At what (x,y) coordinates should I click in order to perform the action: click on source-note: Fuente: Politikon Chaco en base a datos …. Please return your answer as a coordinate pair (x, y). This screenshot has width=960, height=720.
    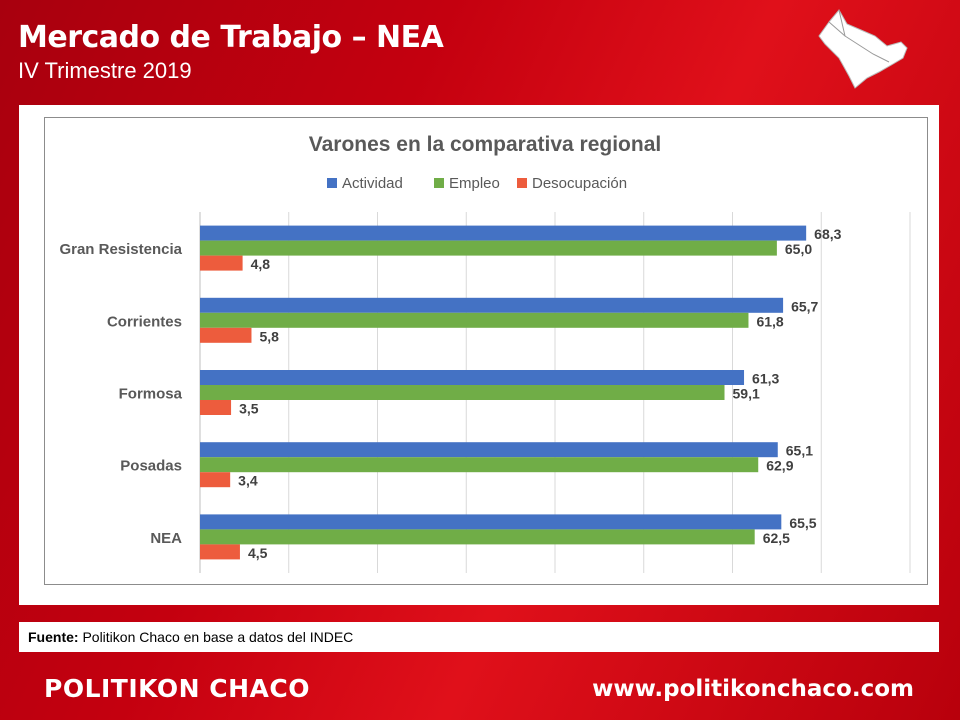
    Looking at the image, I should click on (479, 637).